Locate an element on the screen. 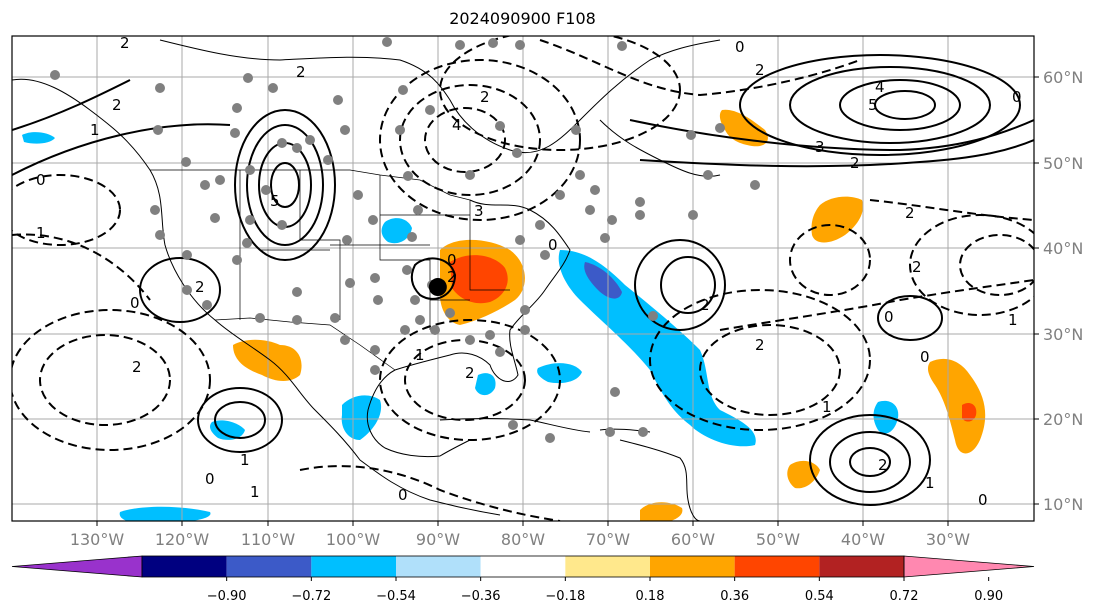 This screenshot has height=615, width=1105. shade-blue-central is located at coordinates (396, 231).